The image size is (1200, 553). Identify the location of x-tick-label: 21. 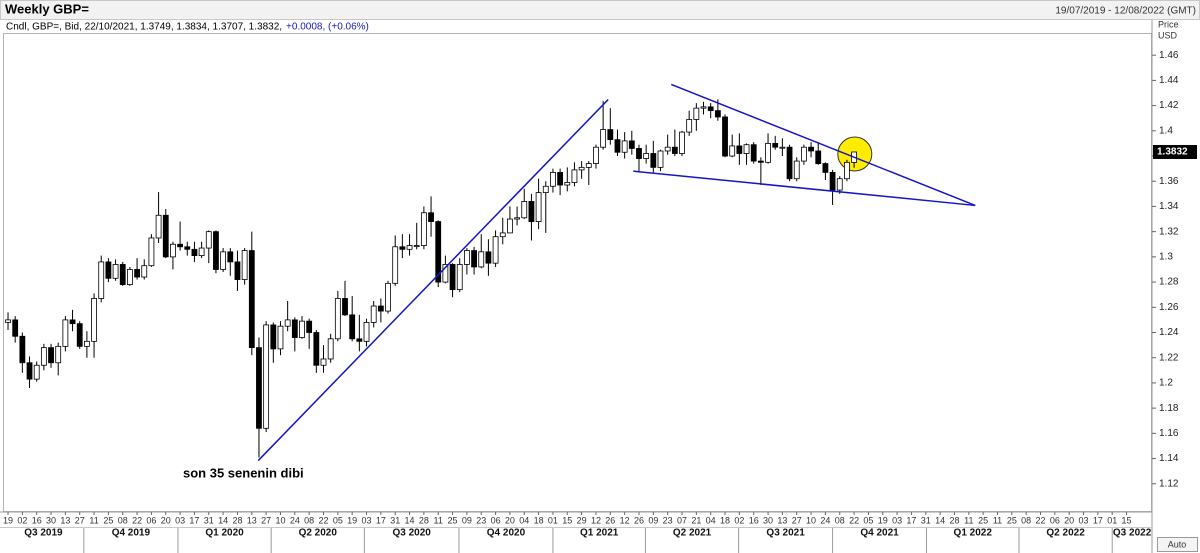
(696, 520).